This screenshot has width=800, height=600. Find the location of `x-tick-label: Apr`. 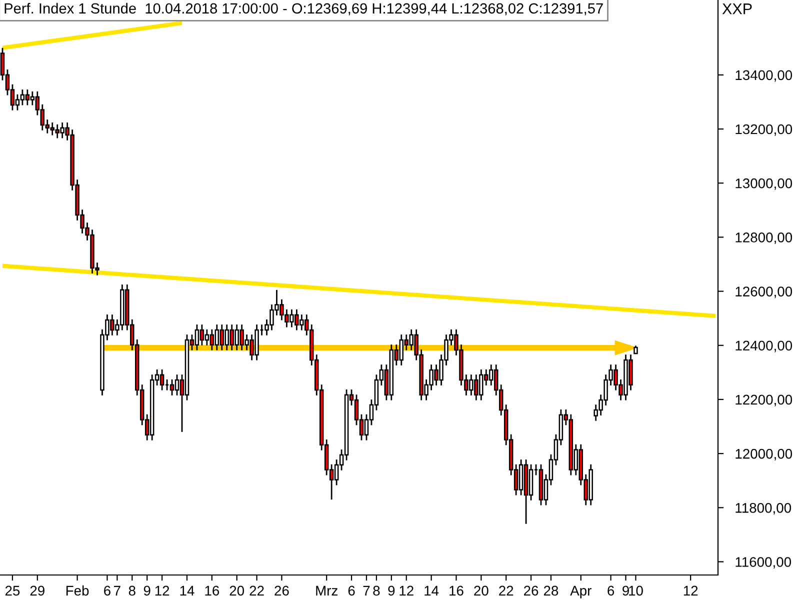

x-tick-label: Apr is located at coordinates (581, 592).